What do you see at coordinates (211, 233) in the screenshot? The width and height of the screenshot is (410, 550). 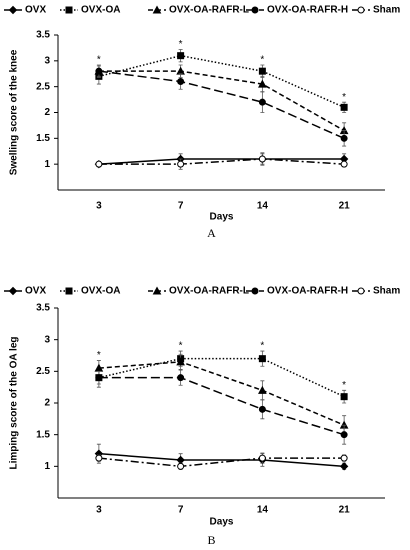 I see `panel-label: A` at bounding box center [211, 233].